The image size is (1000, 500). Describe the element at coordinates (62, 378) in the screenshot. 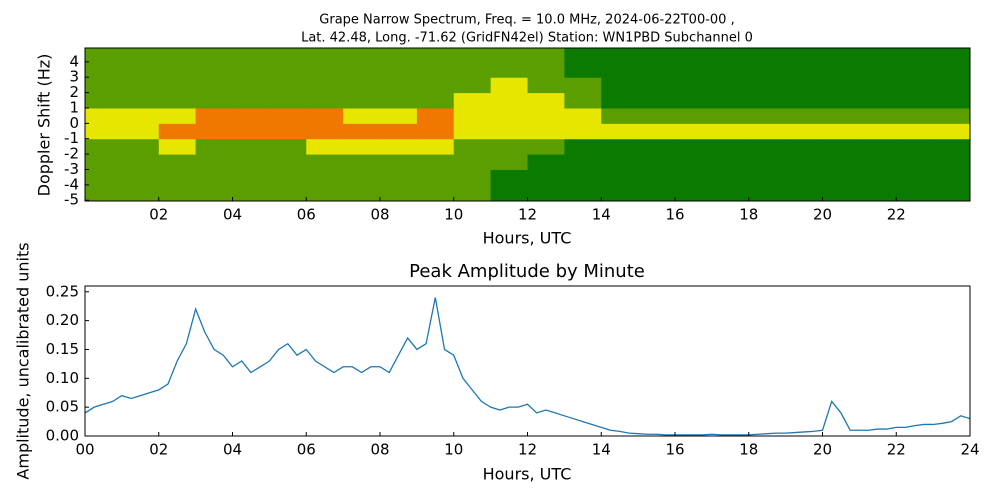

I see `y-tick-label: 0.10` at that location.